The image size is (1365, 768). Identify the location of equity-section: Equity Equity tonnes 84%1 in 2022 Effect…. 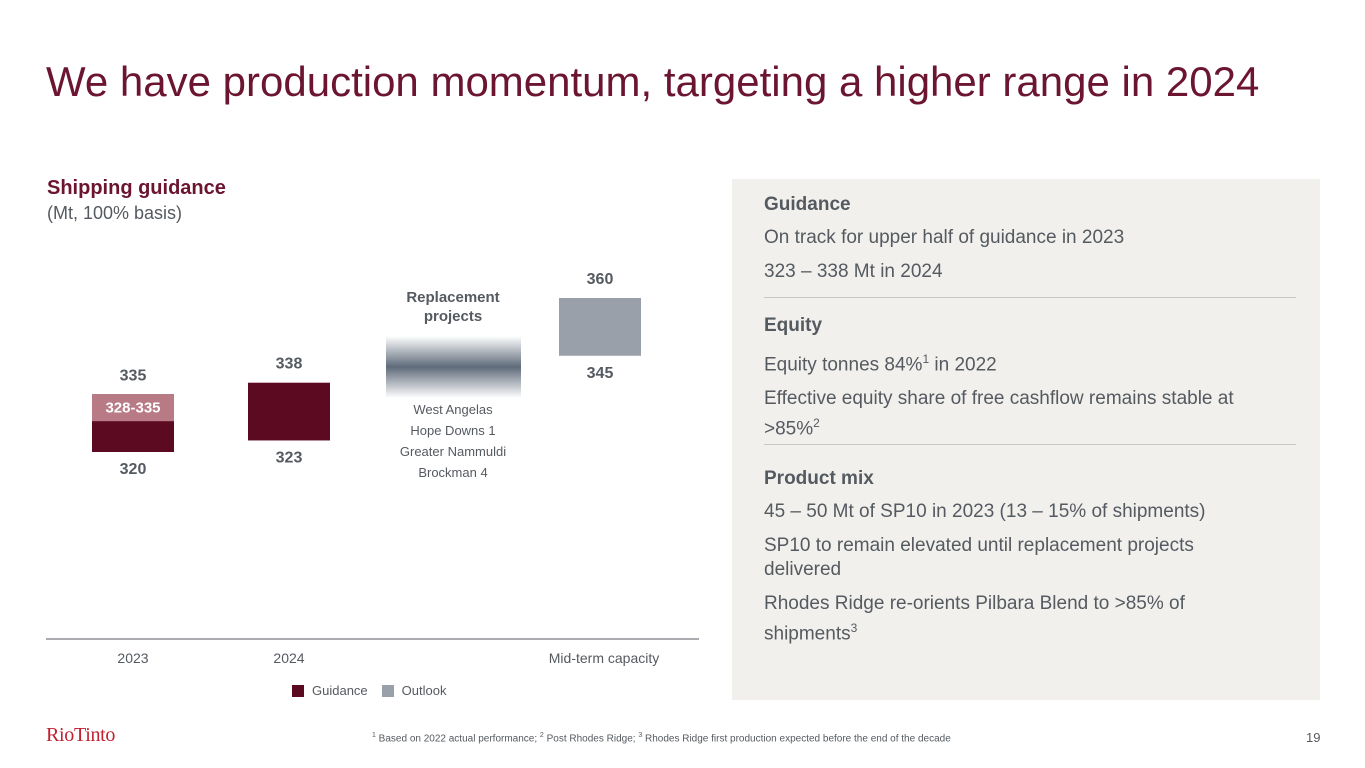
(1030, 383).